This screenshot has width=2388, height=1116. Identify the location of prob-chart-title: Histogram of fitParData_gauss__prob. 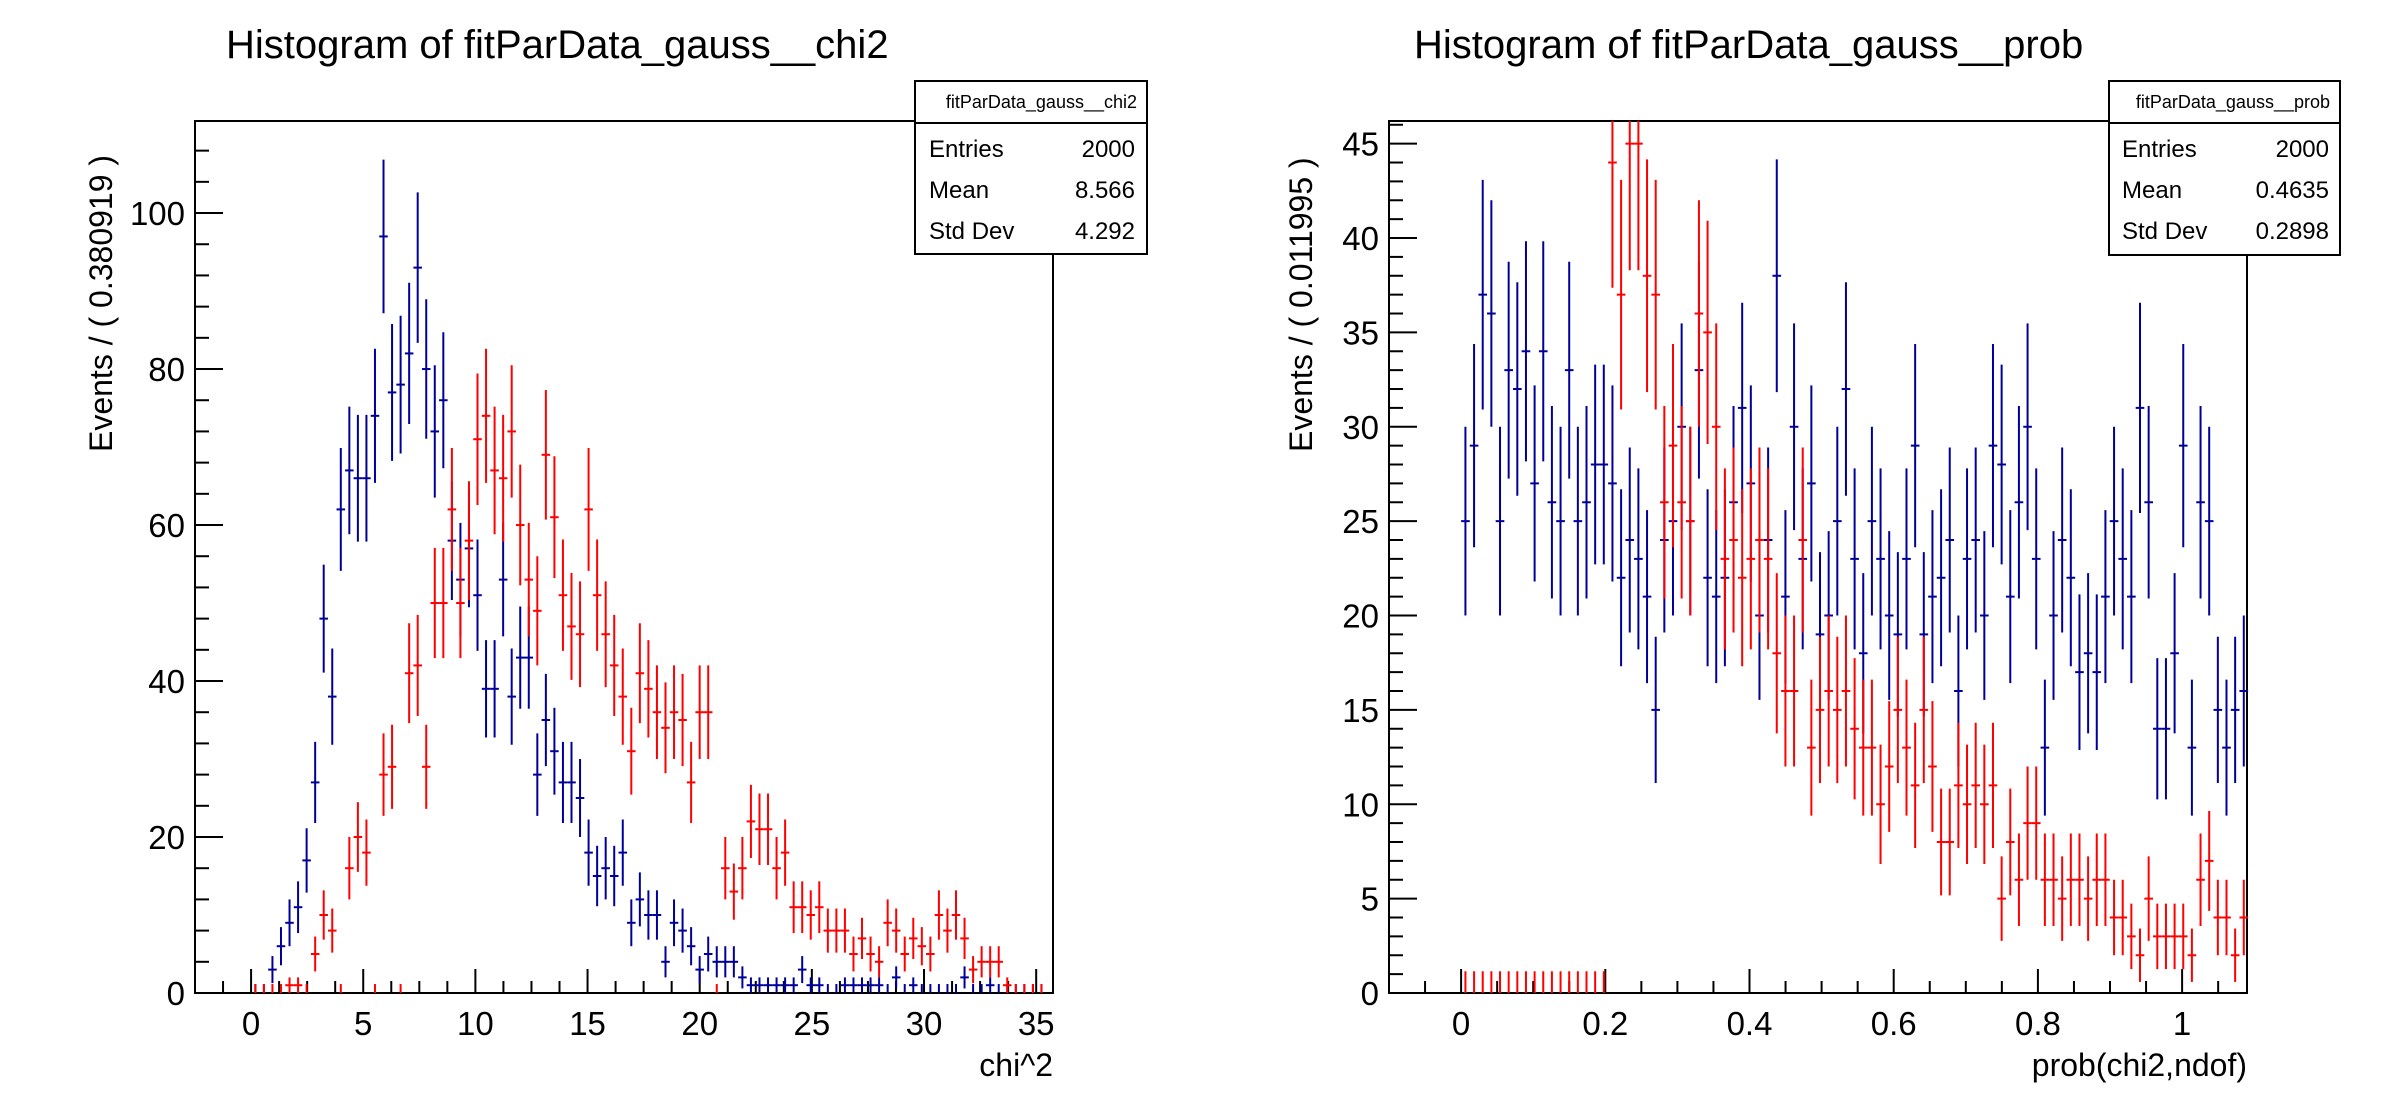
(1748, 45).